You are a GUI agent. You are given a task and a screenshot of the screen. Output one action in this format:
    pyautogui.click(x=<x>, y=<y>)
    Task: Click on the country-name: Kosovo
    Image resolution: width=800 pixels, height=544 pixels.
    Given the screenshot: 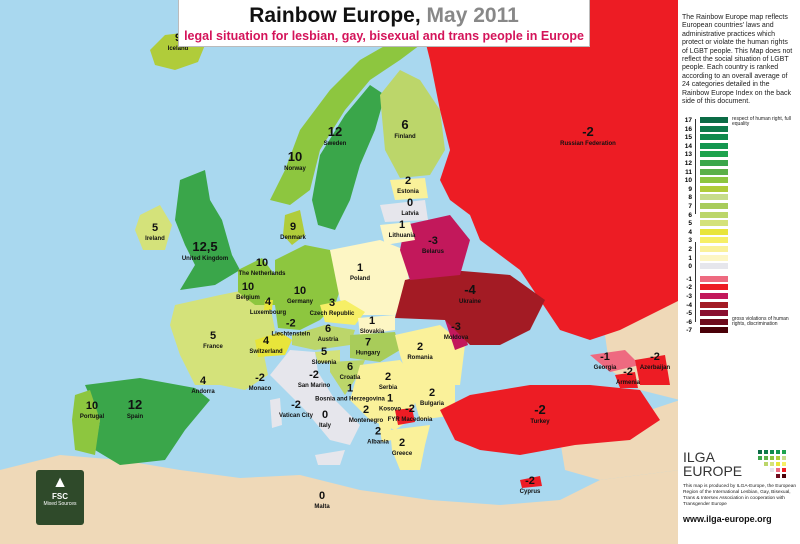 What is the action you would take?
    pyautogui.click(x=390, y=410)
    